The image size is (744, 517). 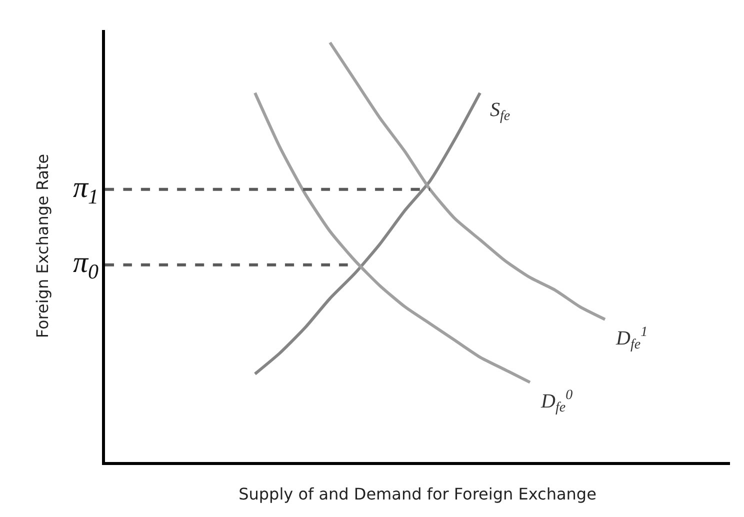 What do you see at coordinates (417, 494) in the screenshot?
I see `x-axis-title: Supply of and Demand for Foreign Exchange` at bounding box center [417, 494].